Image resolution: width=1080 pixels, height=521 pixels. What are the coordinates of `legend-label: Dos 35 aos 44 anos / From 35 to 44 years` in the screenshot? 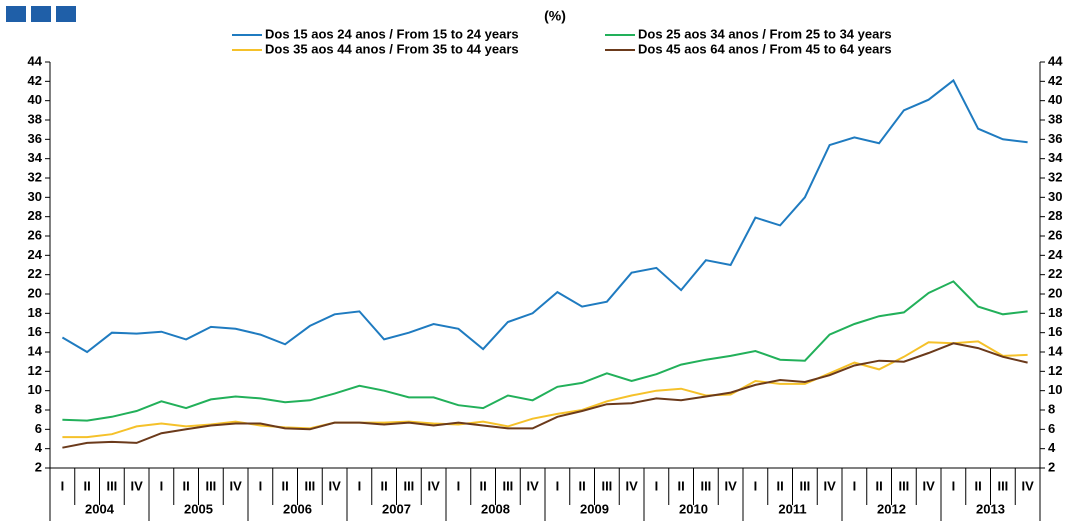 It's located at (392, 48).